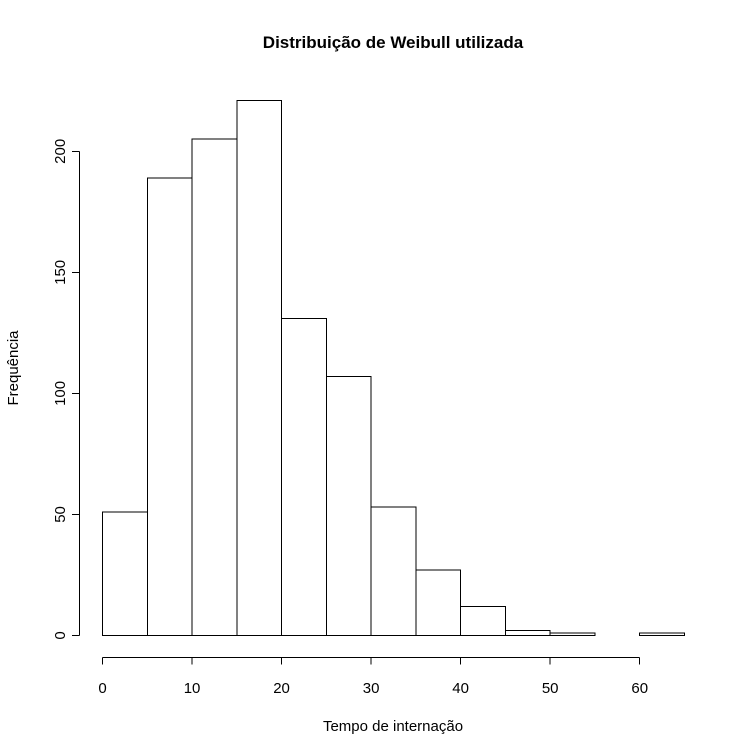 This screenshot has width=748, height=755. What do you see at coordinates (60, 635) in the screenshot?
I see `y-tick-label: 0` at bounding box center [60, 635].